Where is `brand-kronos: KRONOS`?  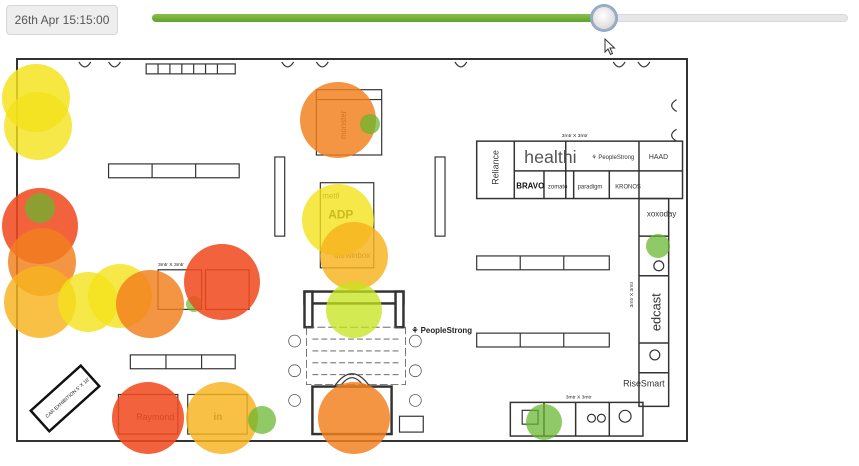 brand-kronos: KRONOS is located at coordinates (628, 188).